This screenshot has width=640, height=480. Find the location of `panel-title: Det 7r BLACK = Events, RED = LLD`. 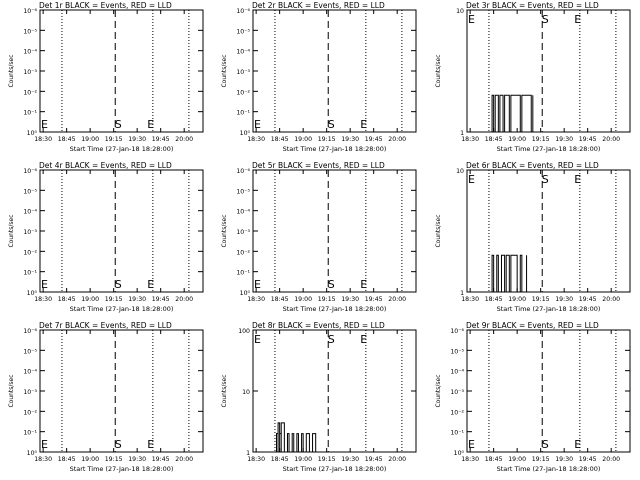

panel-title: Det 7r BLACK = Events, RED = LLD is located at coordinates (105, 325).